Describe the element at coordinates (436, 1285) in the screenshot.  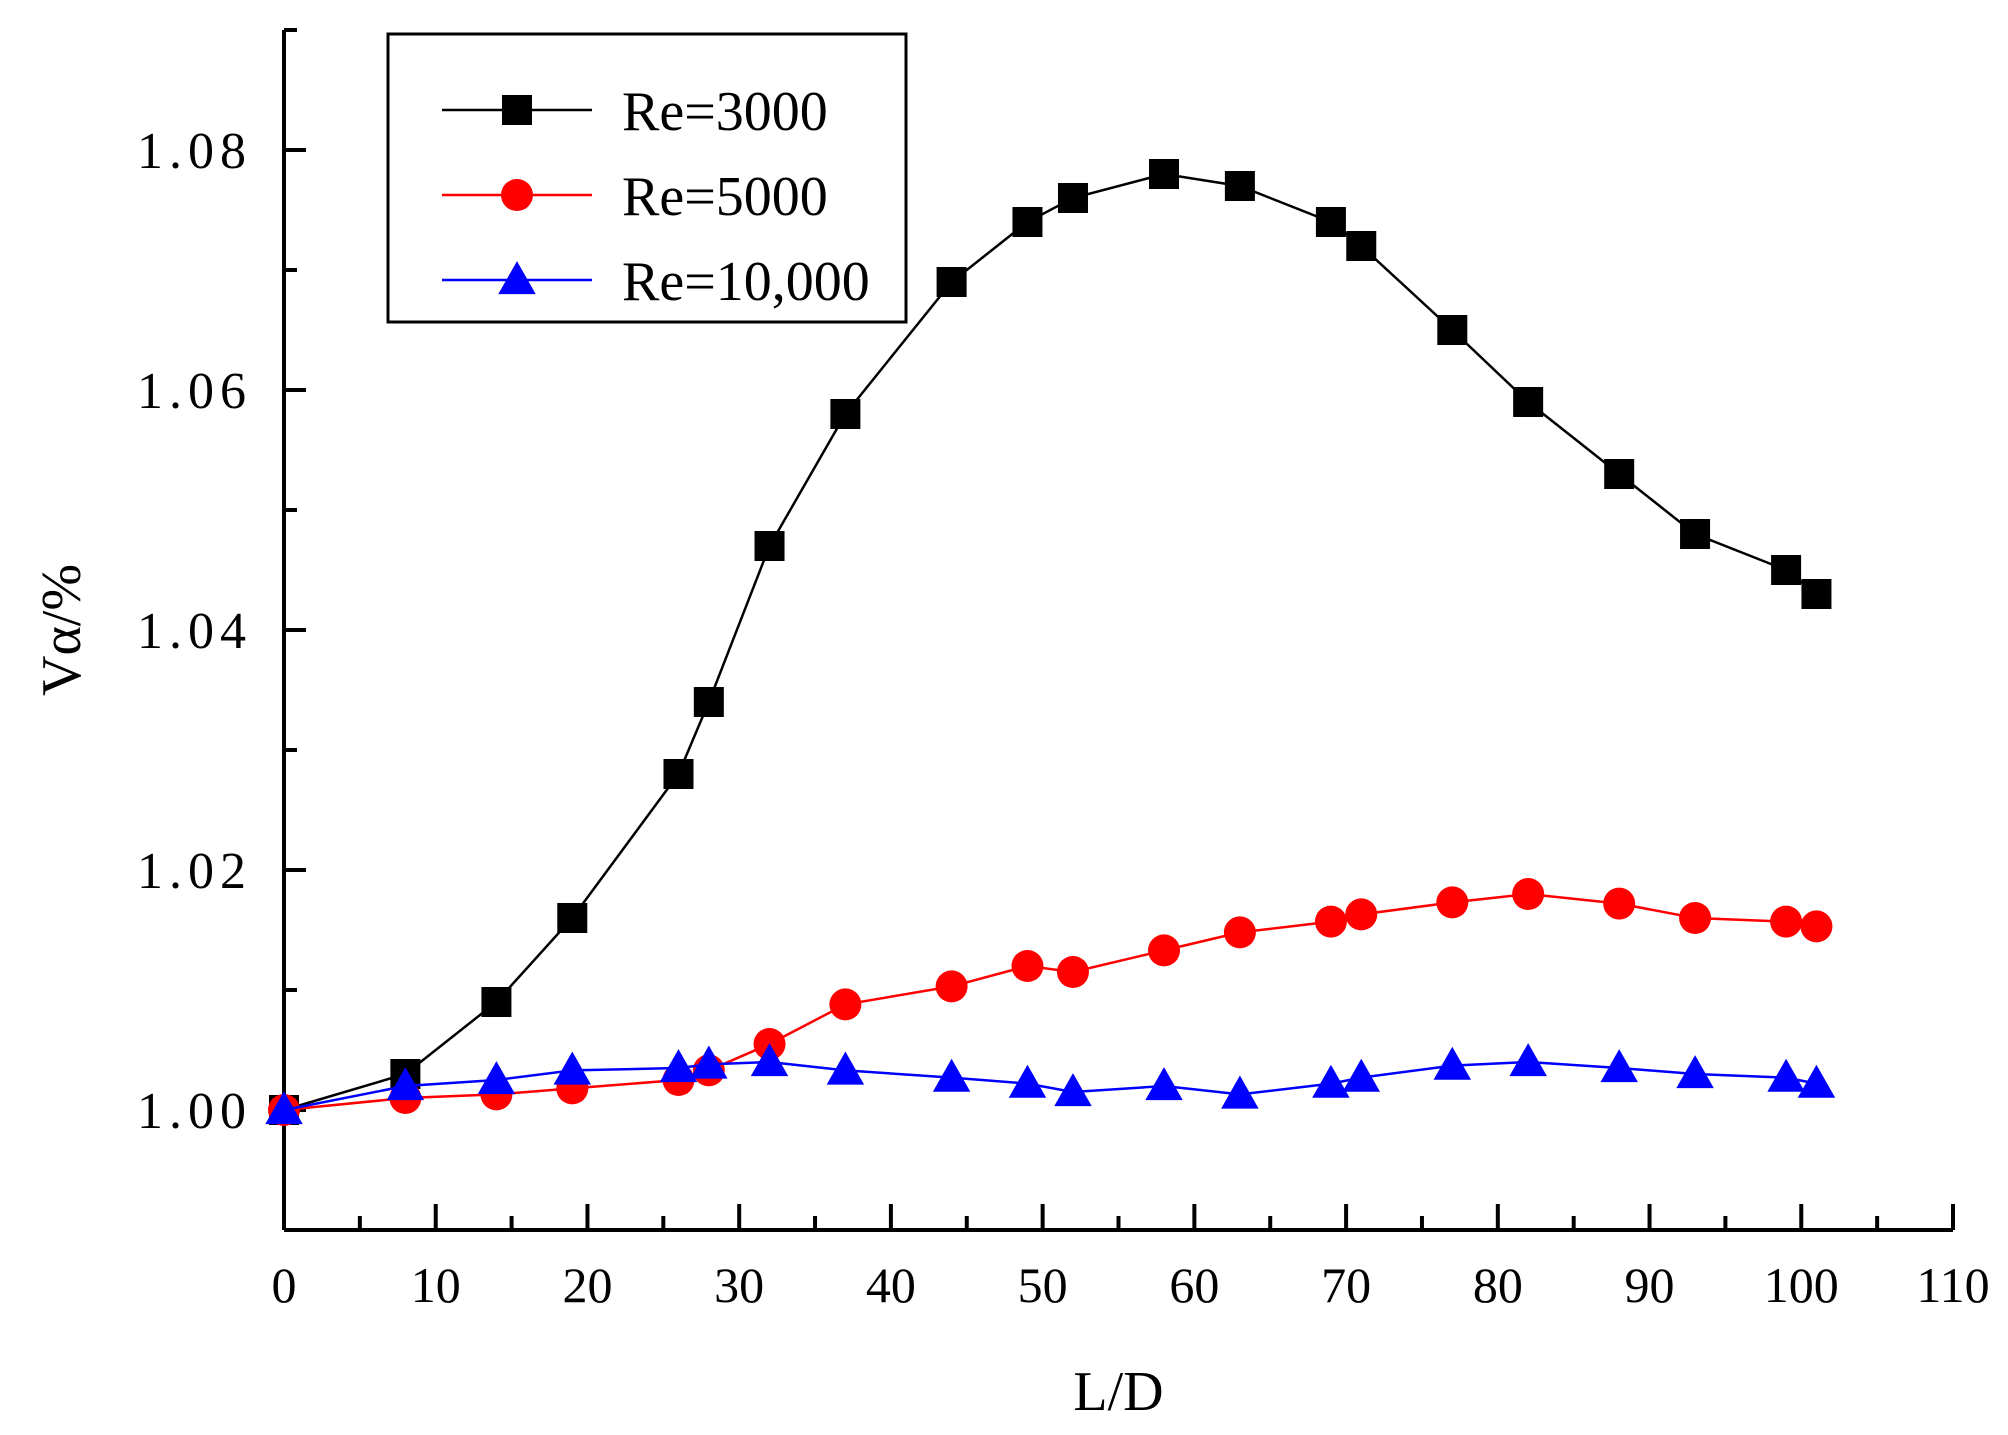
I see `x-tick-label: 10` at that location.